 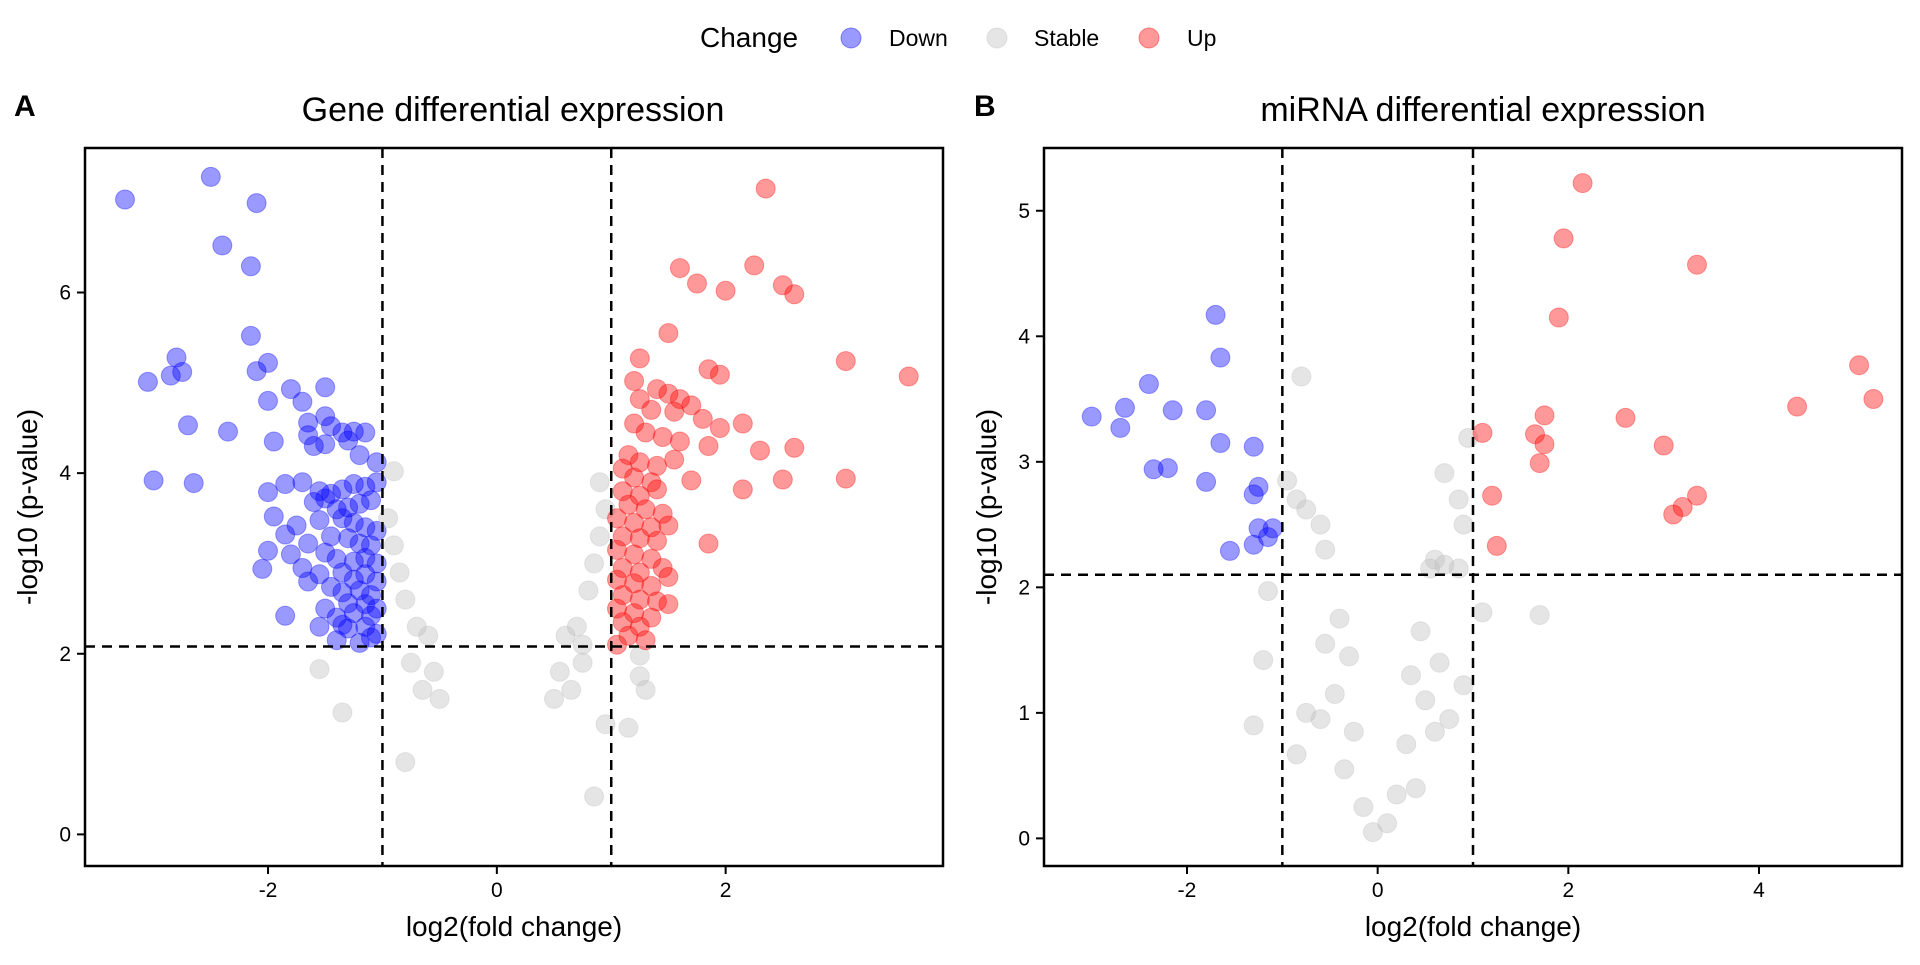 I want to click on x-axis-label: log2(fold change), so click(x=514, y=926).